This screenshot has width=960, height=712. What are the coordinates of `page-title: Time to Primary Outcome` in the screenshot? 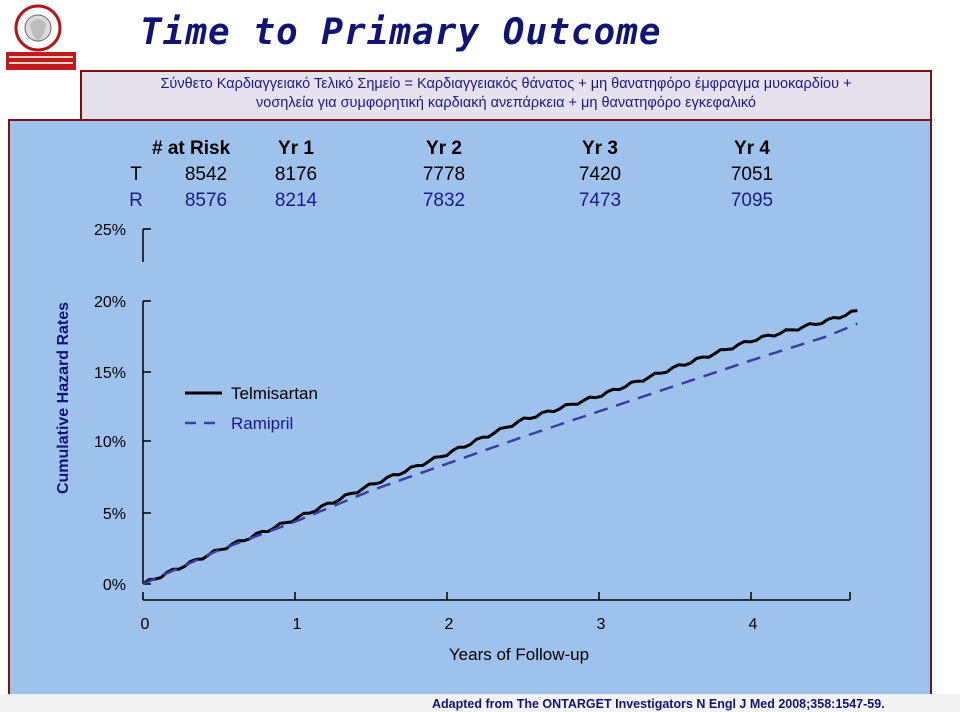 It's located at (401, 32).